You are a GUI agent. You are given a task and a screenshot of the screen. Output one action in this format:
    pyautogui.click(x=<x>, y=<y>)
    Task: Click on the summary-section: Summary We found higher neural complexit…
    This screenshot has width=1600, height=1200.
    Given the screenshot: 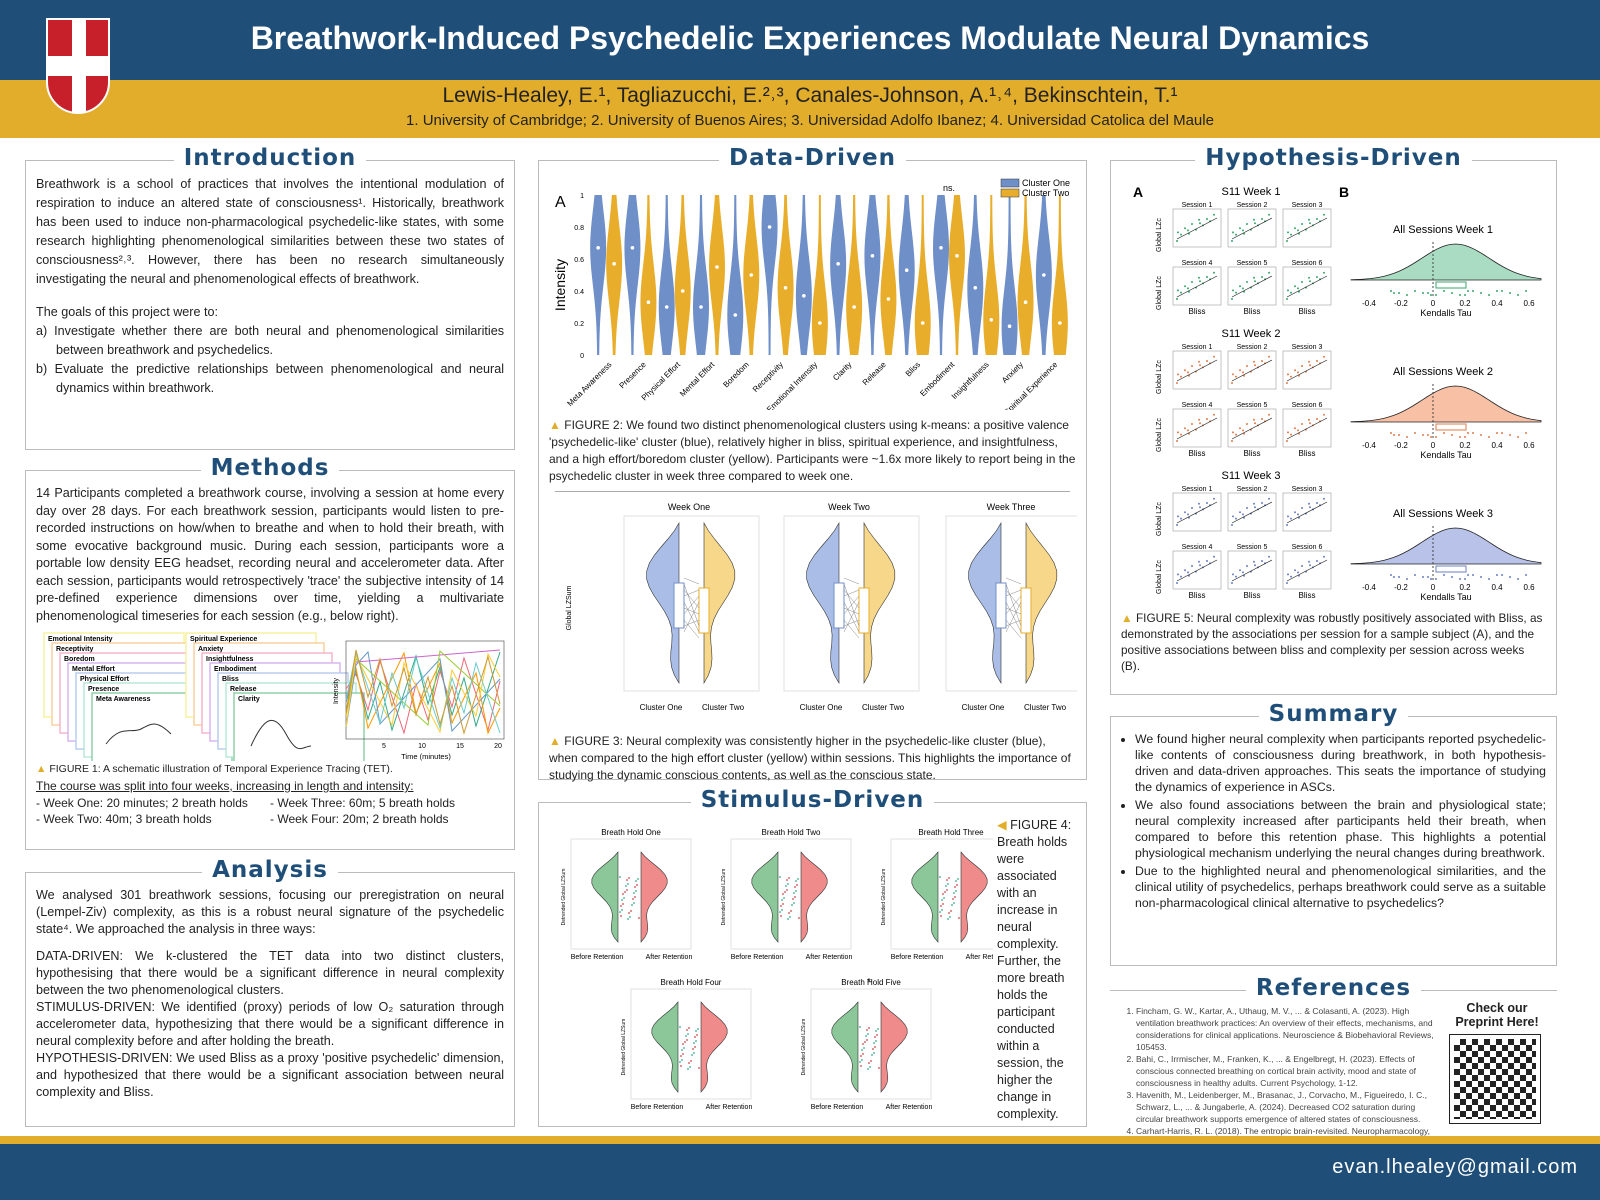 What is the action you would take?
    pyautogui.click(x=1333, y=833)
    